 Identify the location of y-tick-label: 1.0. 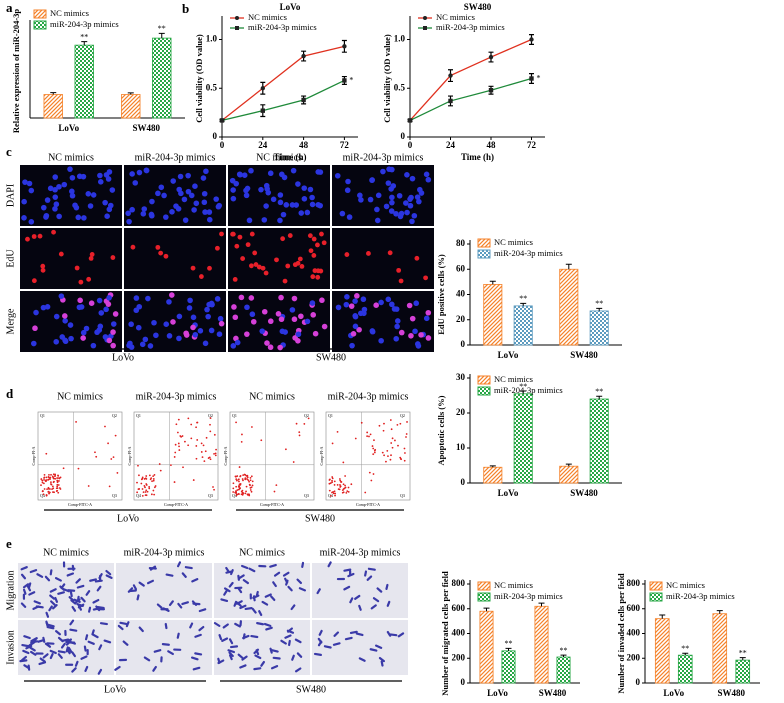
(400, 39).